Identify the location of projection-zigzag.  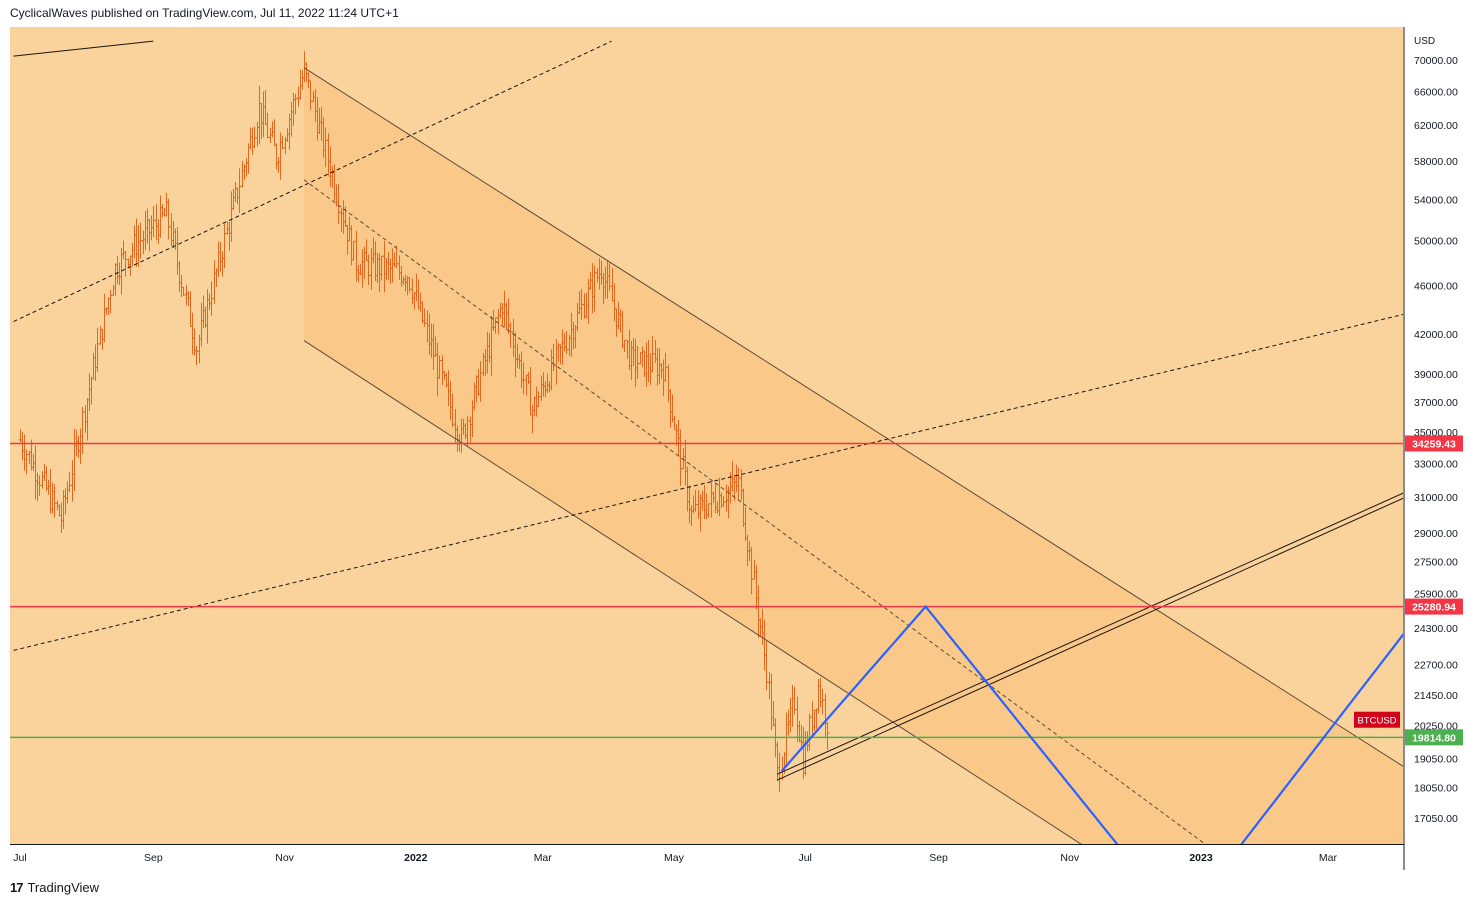
(1102, 728).